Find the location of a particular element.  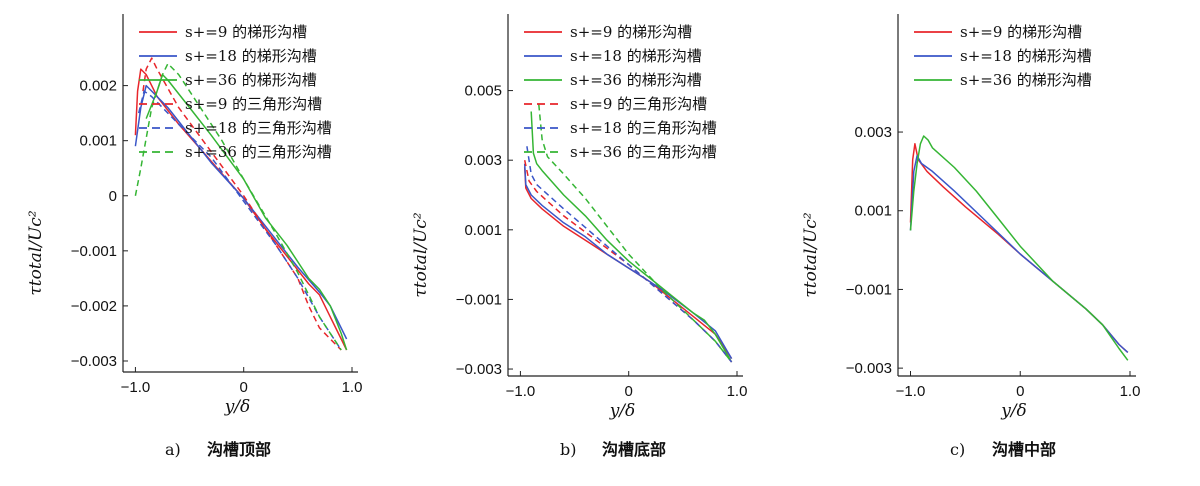

panel-letter: c) is located at coordinates (957, 449).